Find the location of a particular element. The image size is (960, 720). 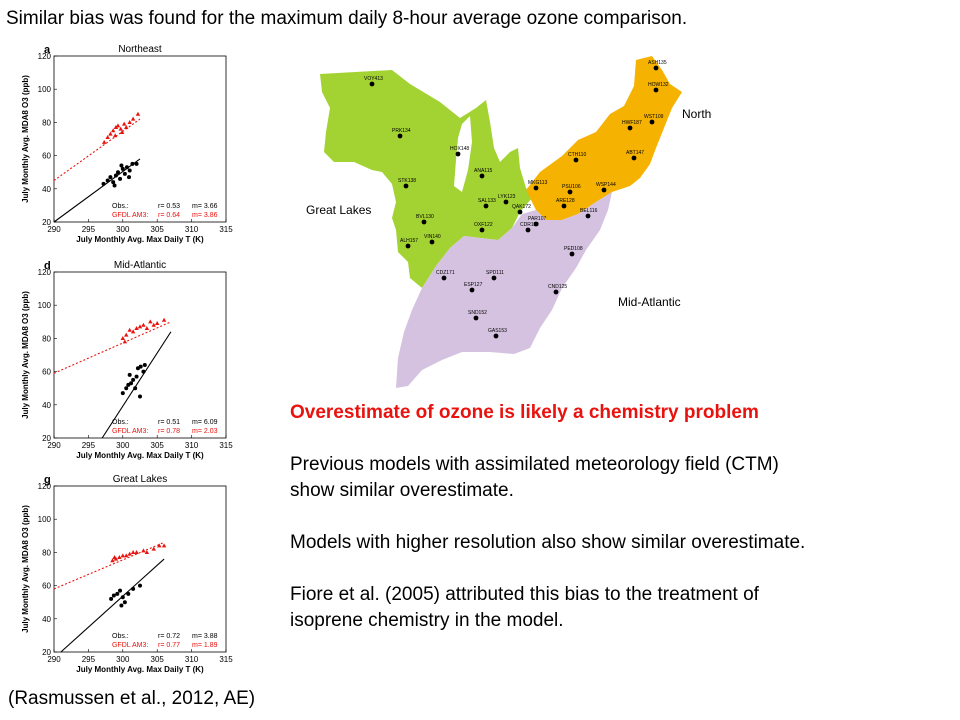

site-label: STK138 is located at coordinates (407, 181).